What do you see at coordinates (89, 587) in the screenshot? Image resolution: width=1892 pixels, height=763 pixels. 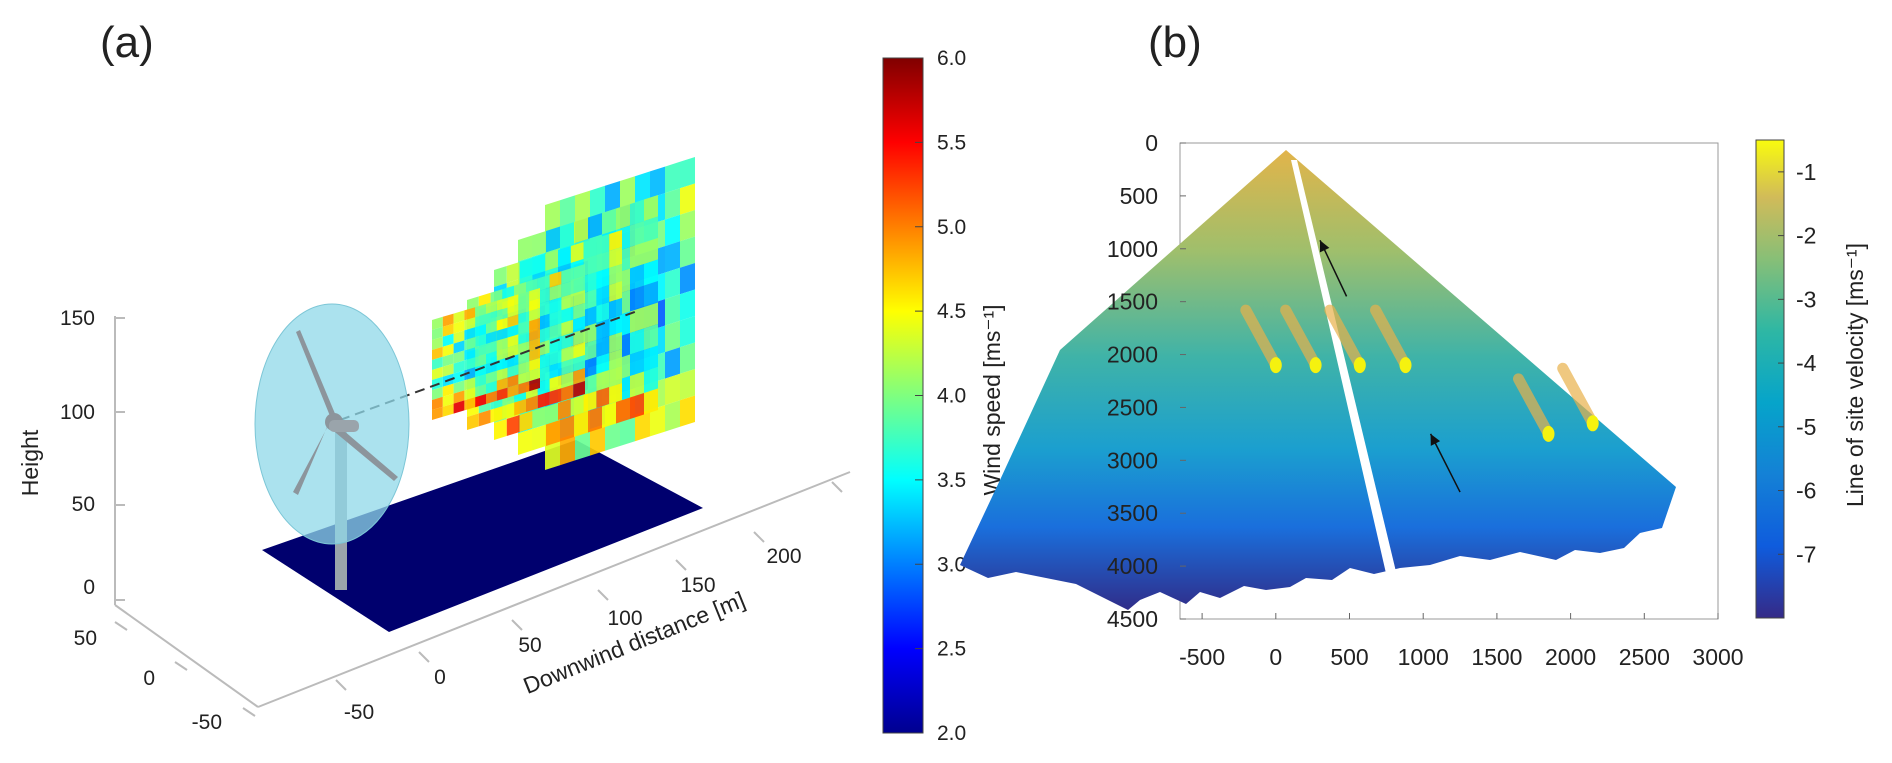 I see `z-tick-label: 0` at bounding box center [89, 587].